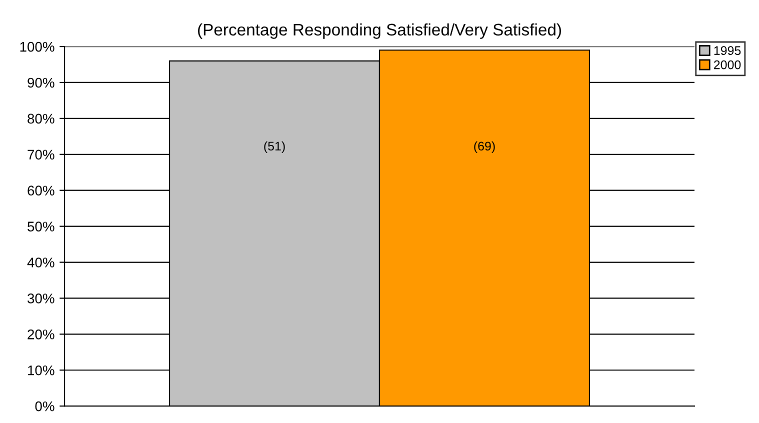  What do you see at coordinates (727, 50) in the screenshot?
I see `legend-label: 1995` at bounding box center [727, 50].